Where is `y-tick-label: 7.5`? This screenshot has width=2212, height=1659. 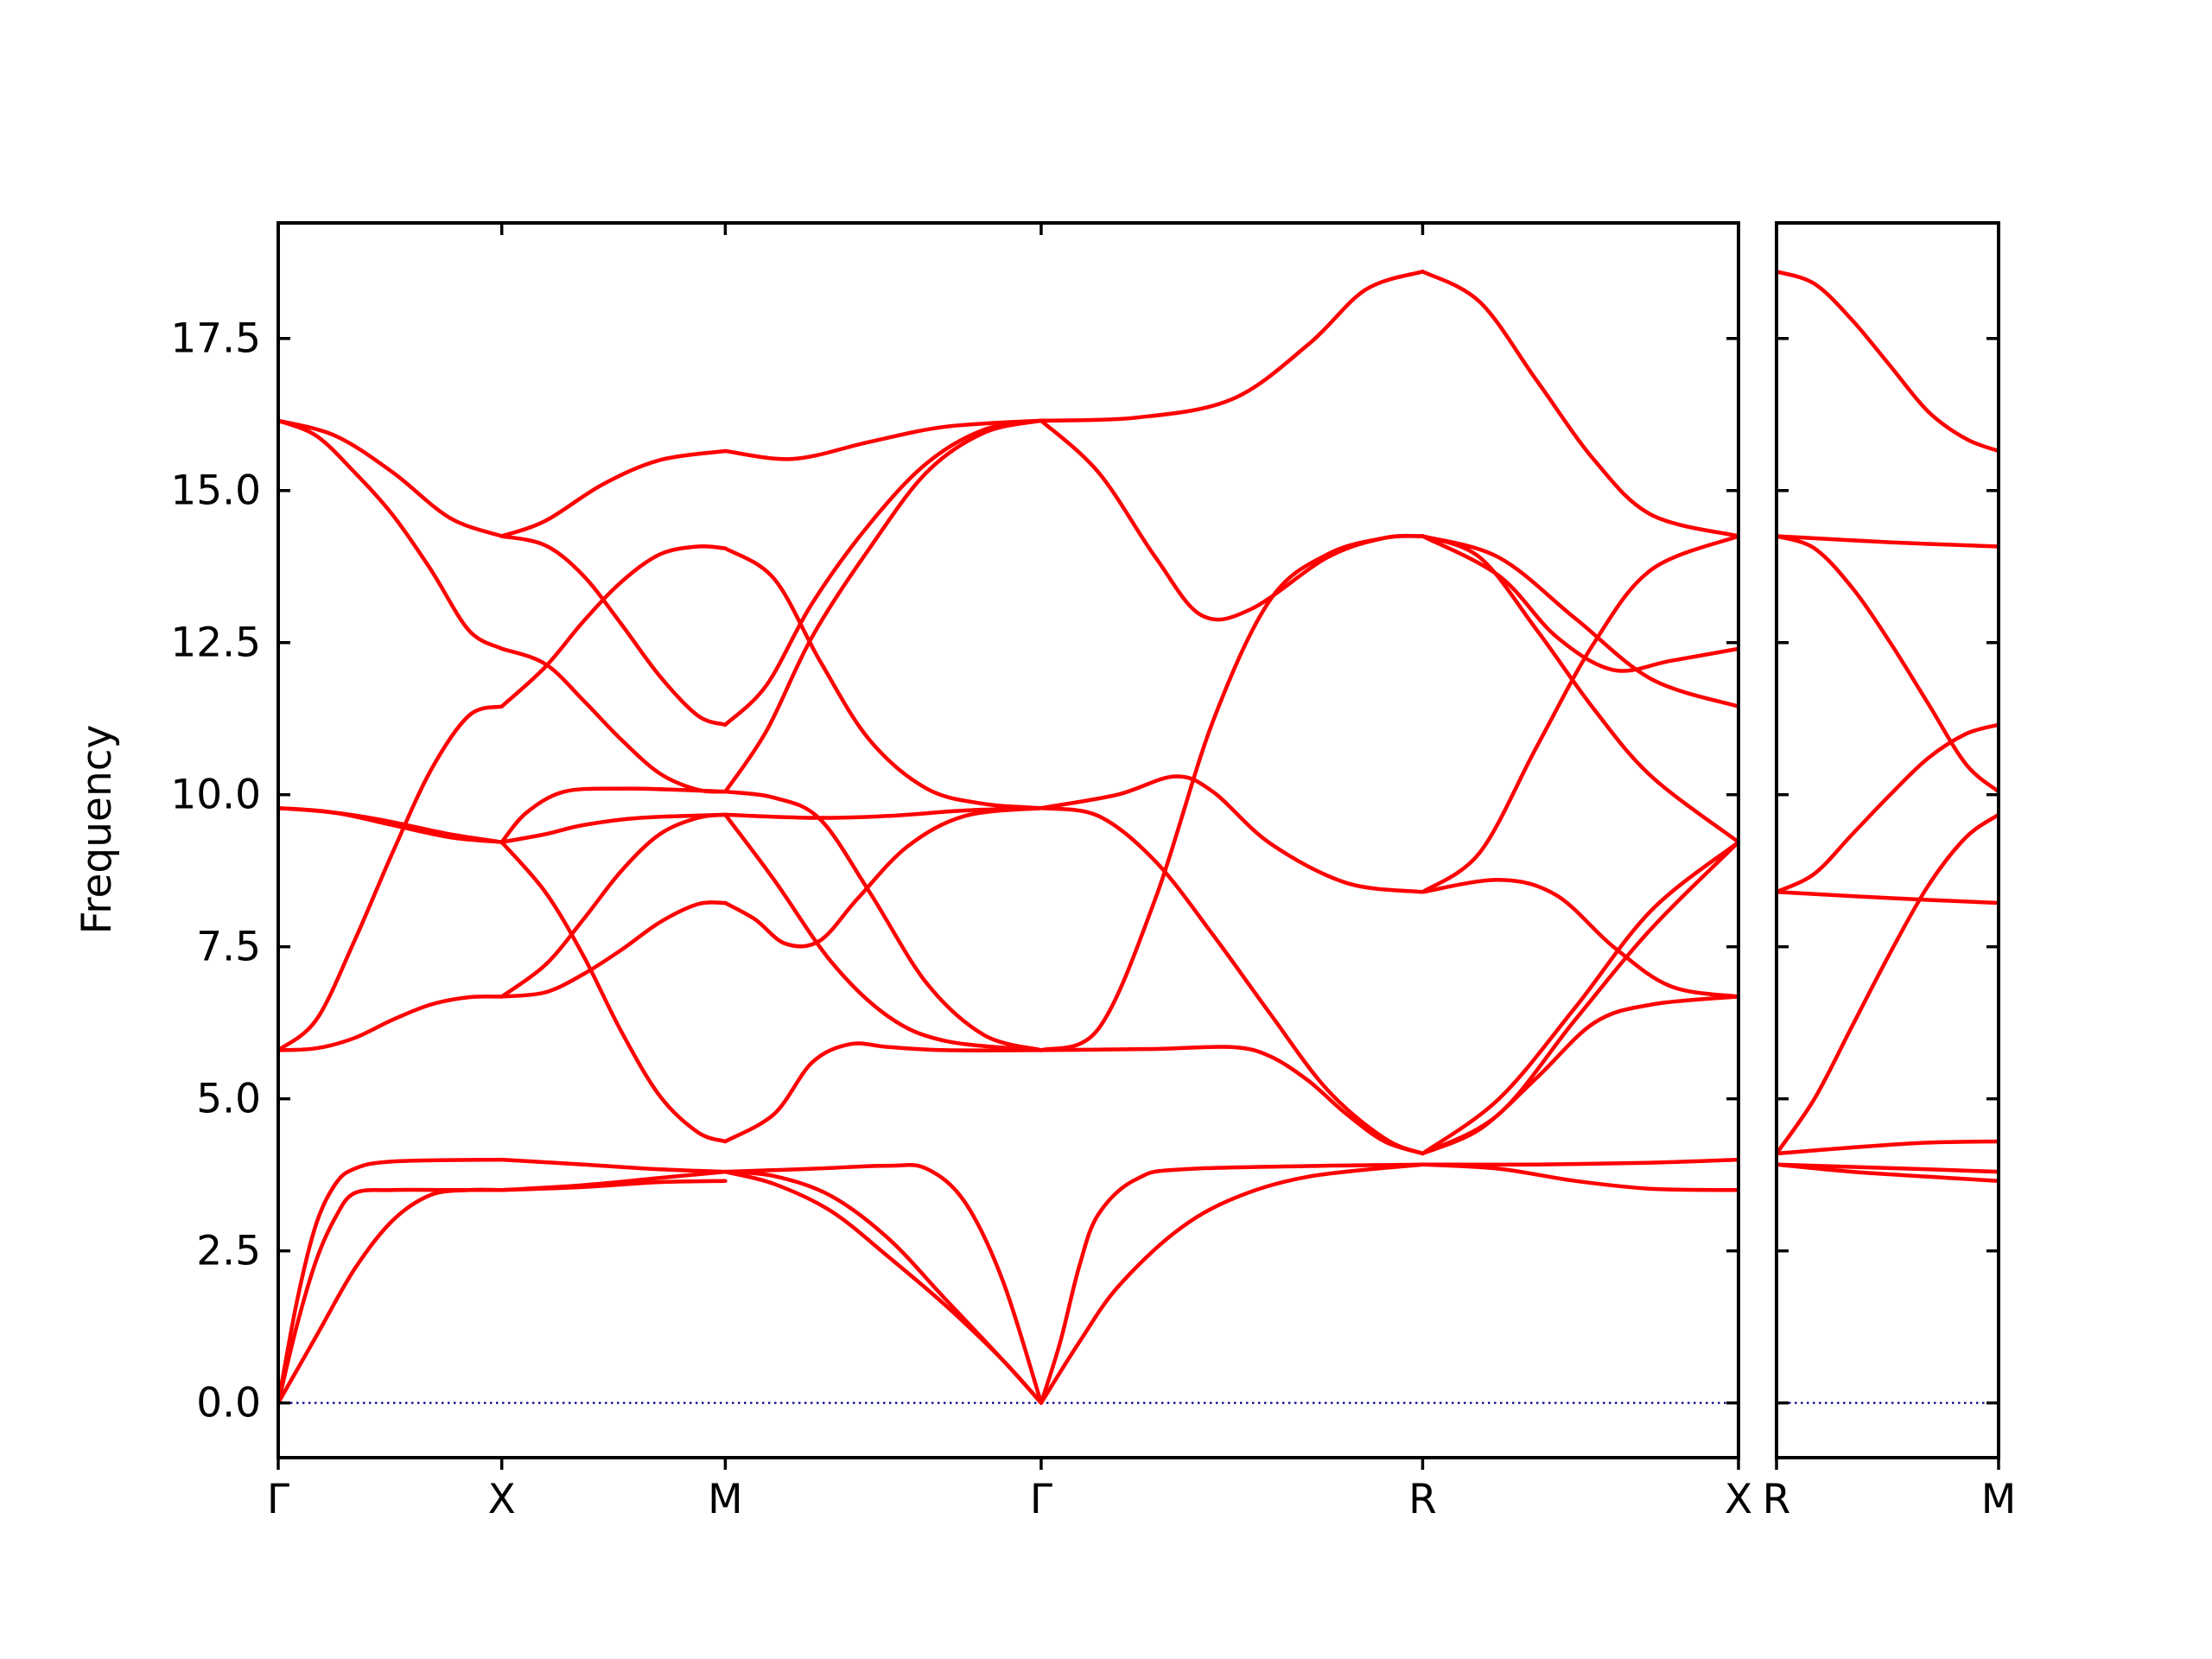 y-tick-label: 7.5 is located at coordinates (229, 947).